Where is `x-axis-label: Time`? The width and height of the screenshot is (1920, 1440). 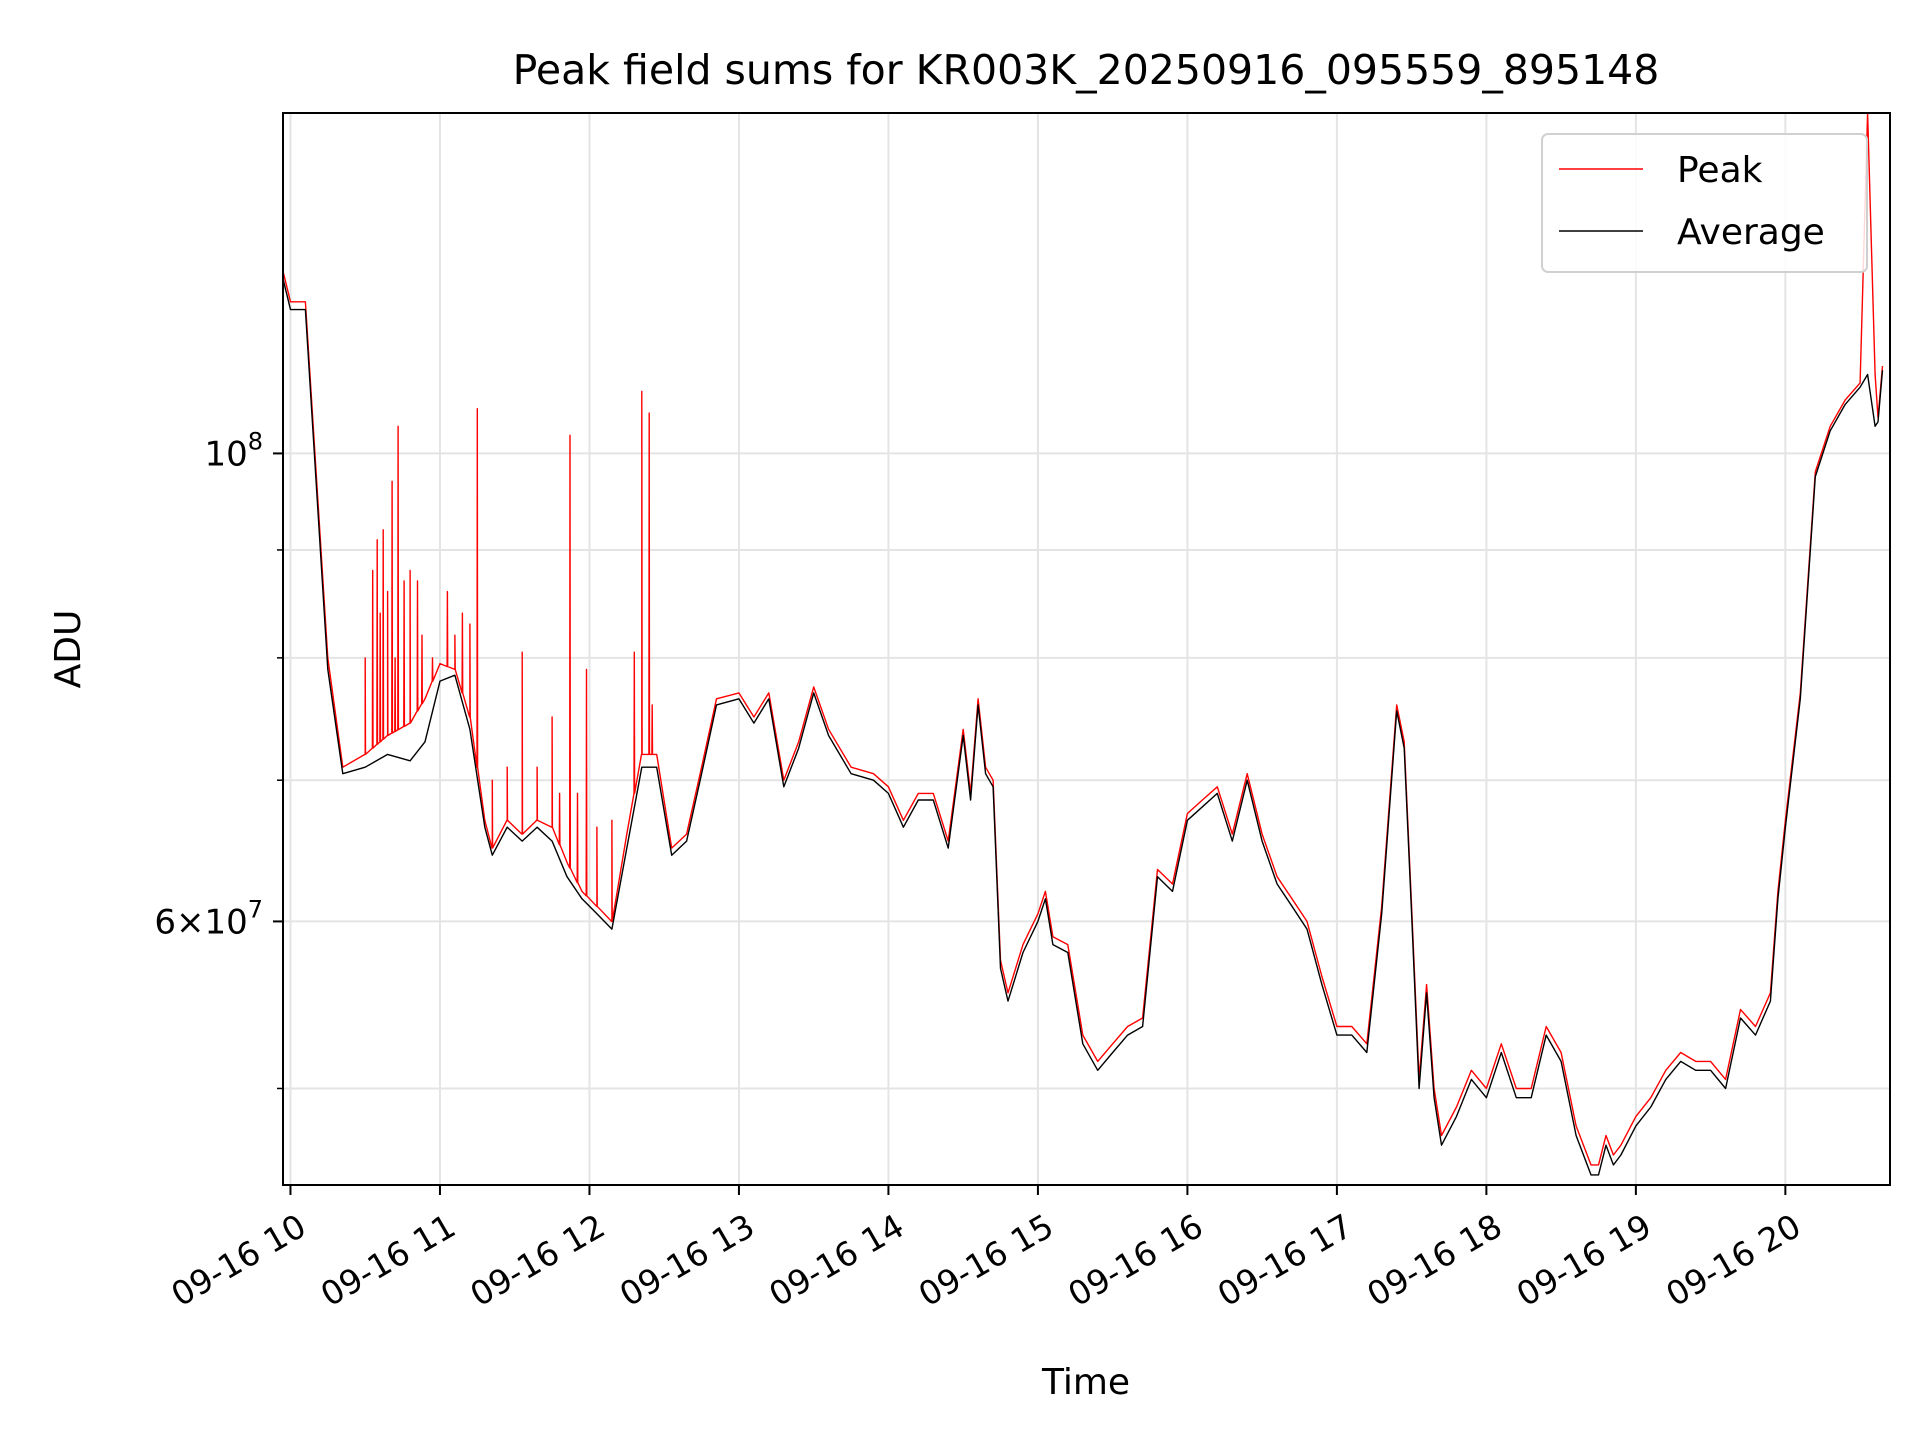 x-axis-label: Time is located at coordinates (1085, 1382).